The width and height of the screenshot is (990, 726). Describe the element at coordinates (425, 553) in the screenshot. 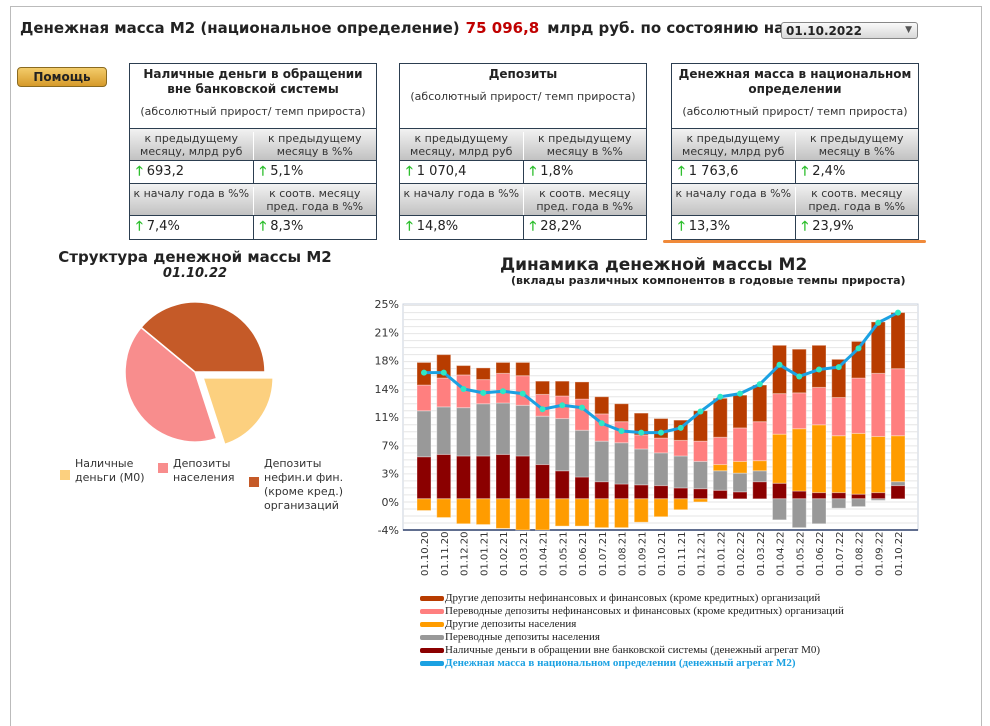

I see `x-tick-label: 01.10.20` at that location.